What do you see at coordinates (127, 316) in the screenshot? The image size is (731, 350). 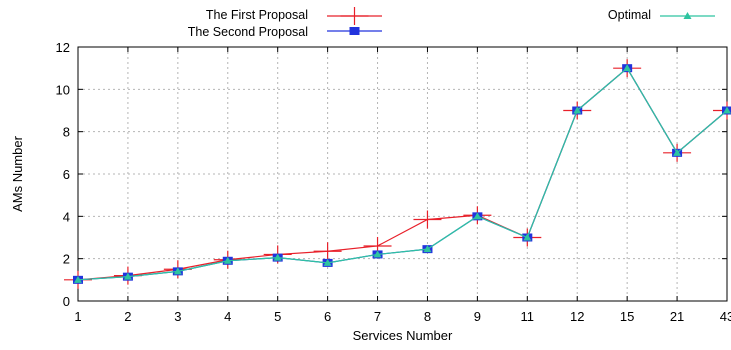 I see `x-tick-label: 2` at bounding box center [127, 316].